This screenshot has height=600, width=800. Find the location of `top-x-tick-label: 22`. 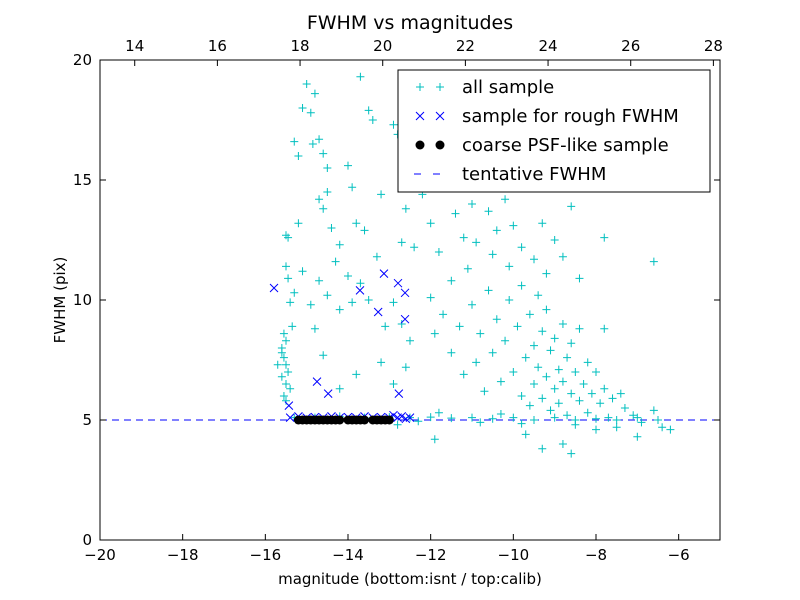

top-x-tick-label: 22 is located at coordinates (465, 46).